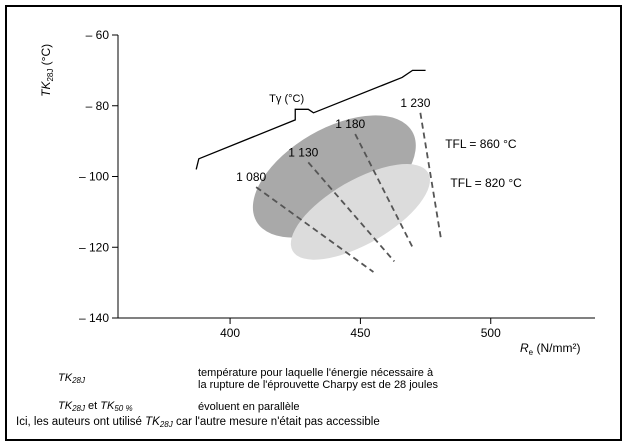 Image resolution: width=629 pixels, height=447 pixels. I want to click on x-axis-label: Re (N/mm²), so click(550, 349).